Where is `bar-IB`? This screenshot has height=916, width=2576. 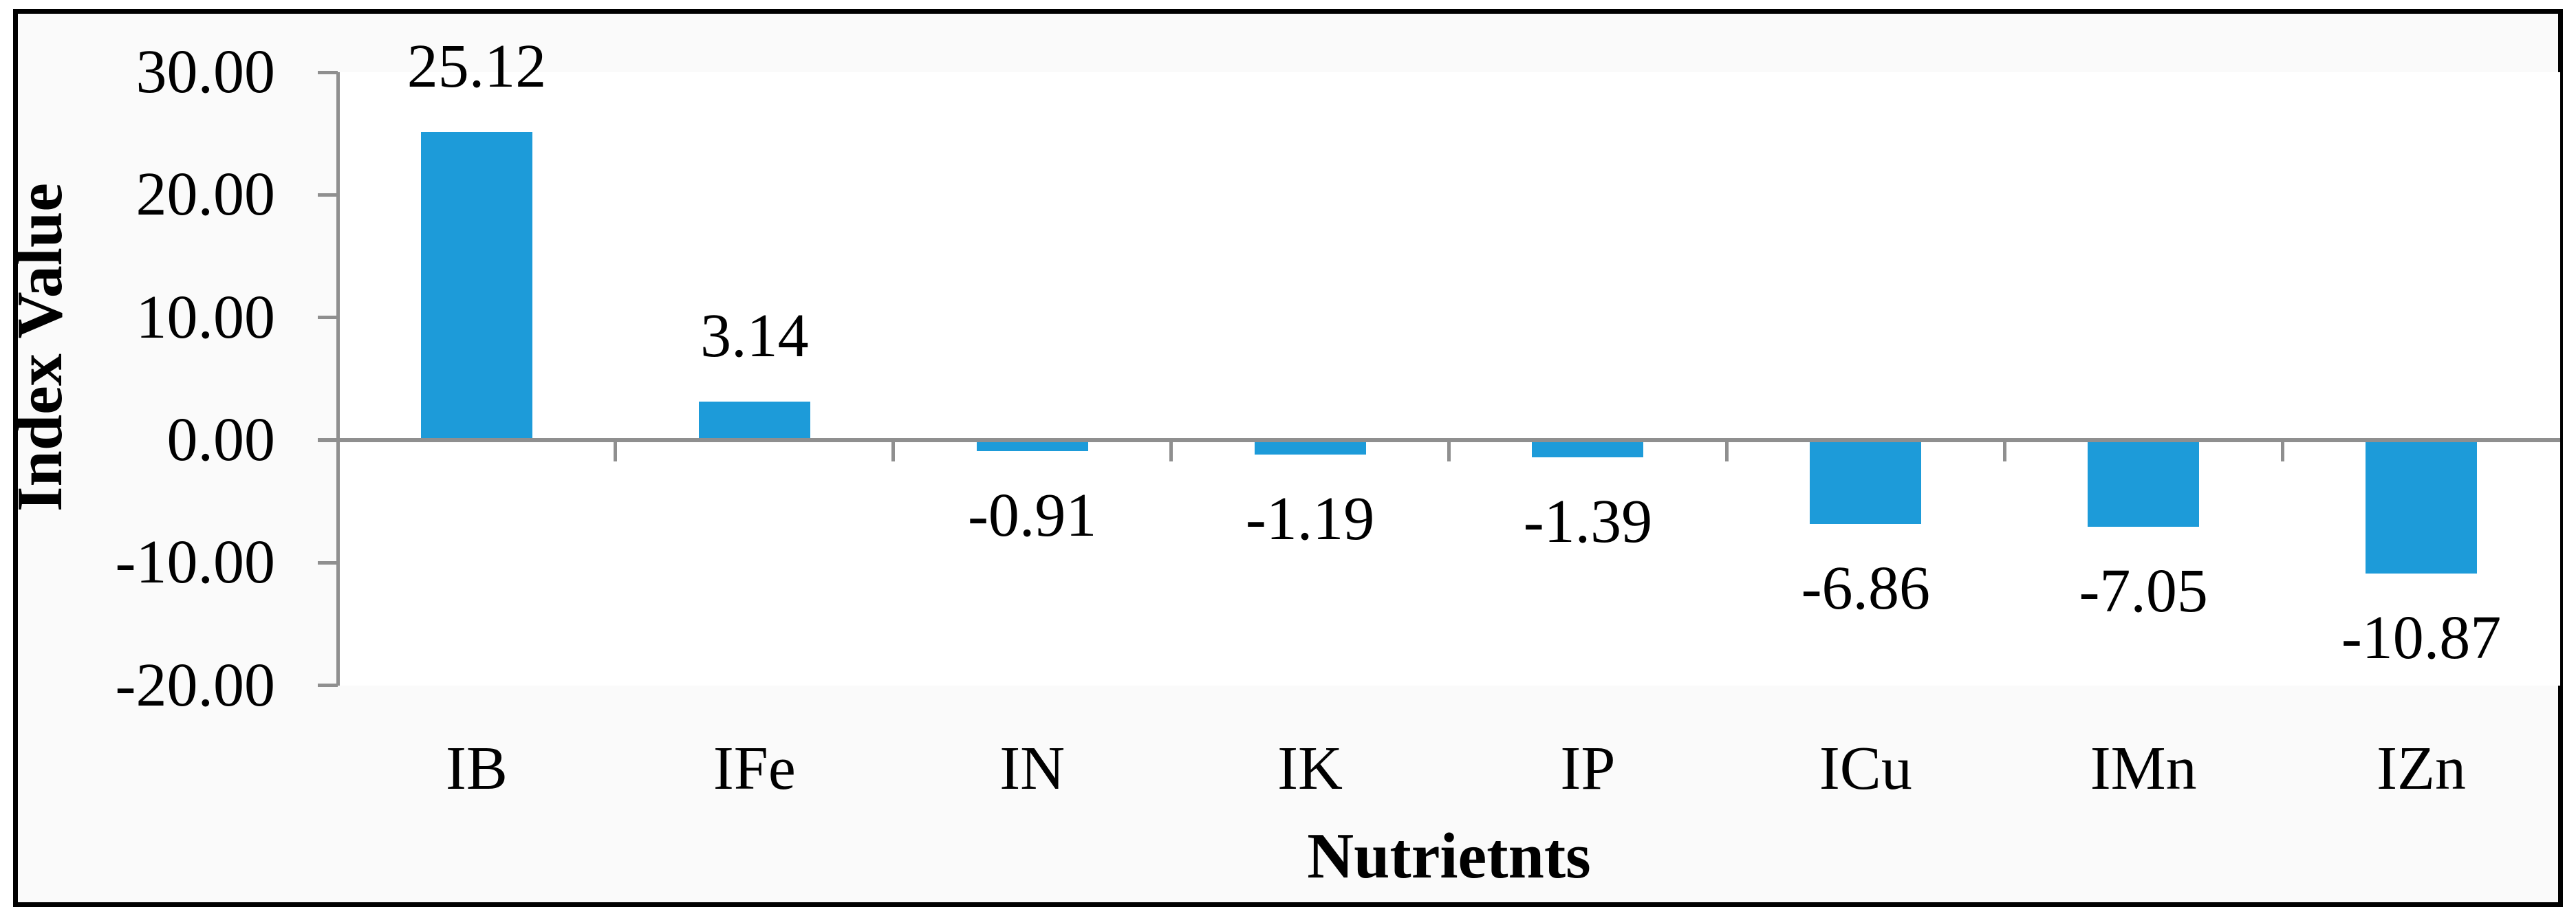 bar-IB is located at coordinates (476, 285).